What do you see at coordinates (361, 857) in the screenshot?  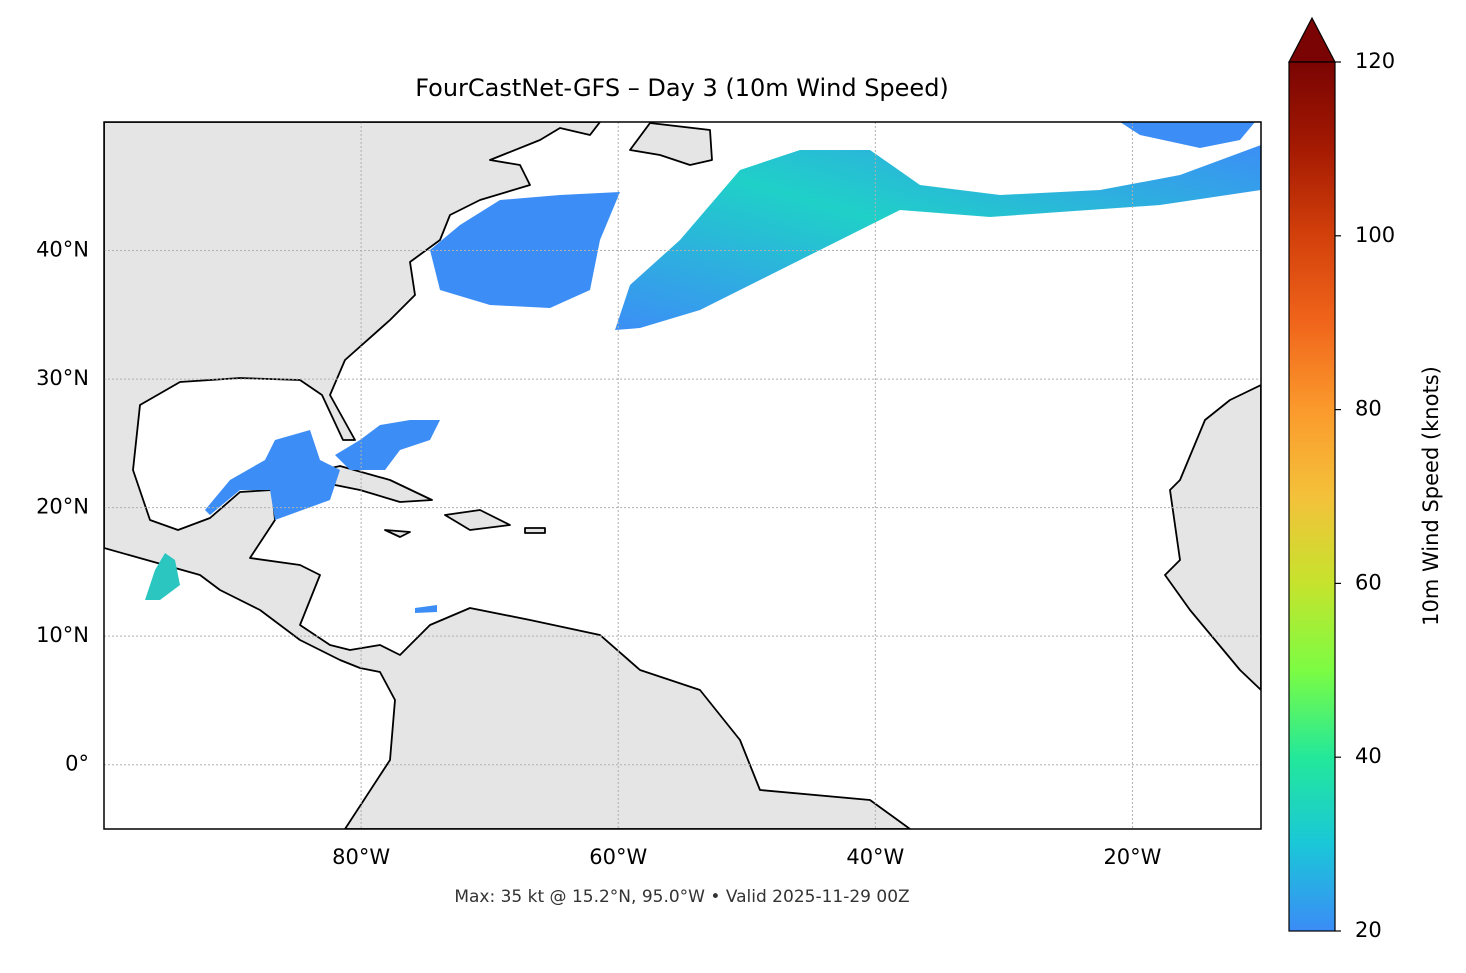 I see `x-tick-label: 80°W` at bounding box center [361, 857].